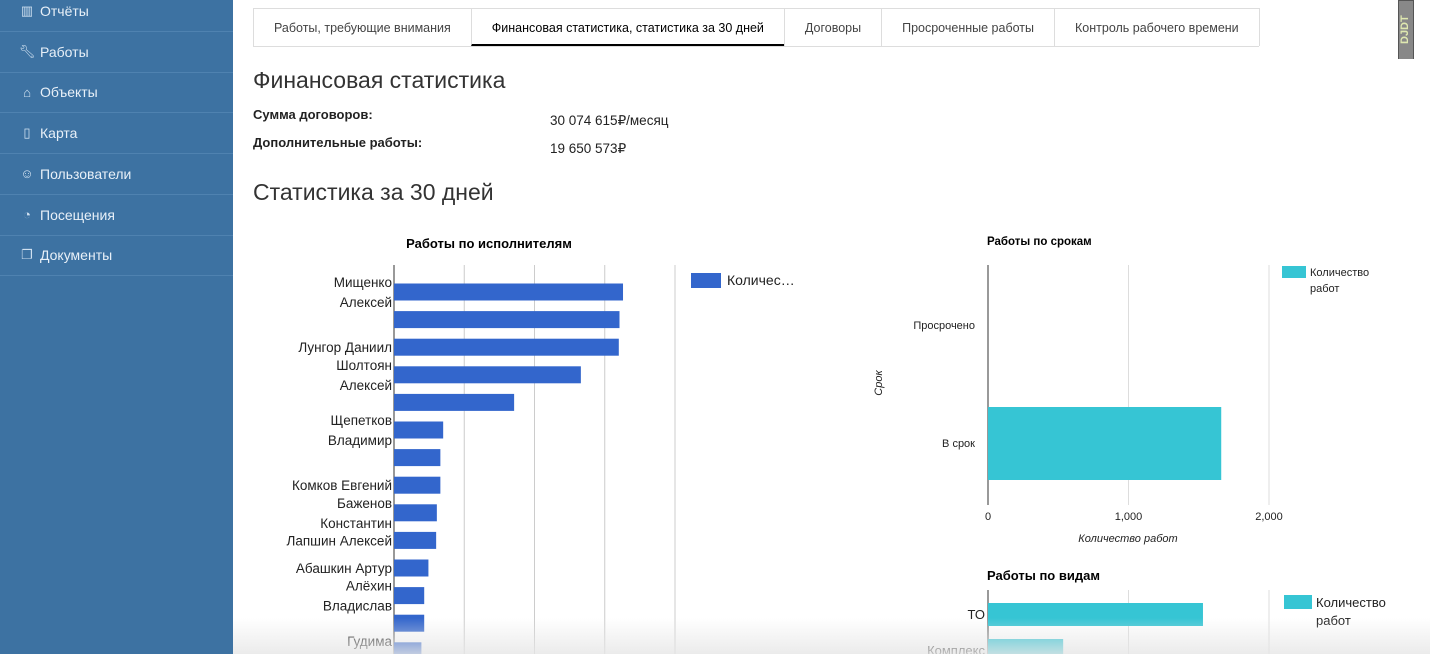  Describe the element at coordinates (27, 92) in the screenshot. I see `home-icon: ⌂` at that location.